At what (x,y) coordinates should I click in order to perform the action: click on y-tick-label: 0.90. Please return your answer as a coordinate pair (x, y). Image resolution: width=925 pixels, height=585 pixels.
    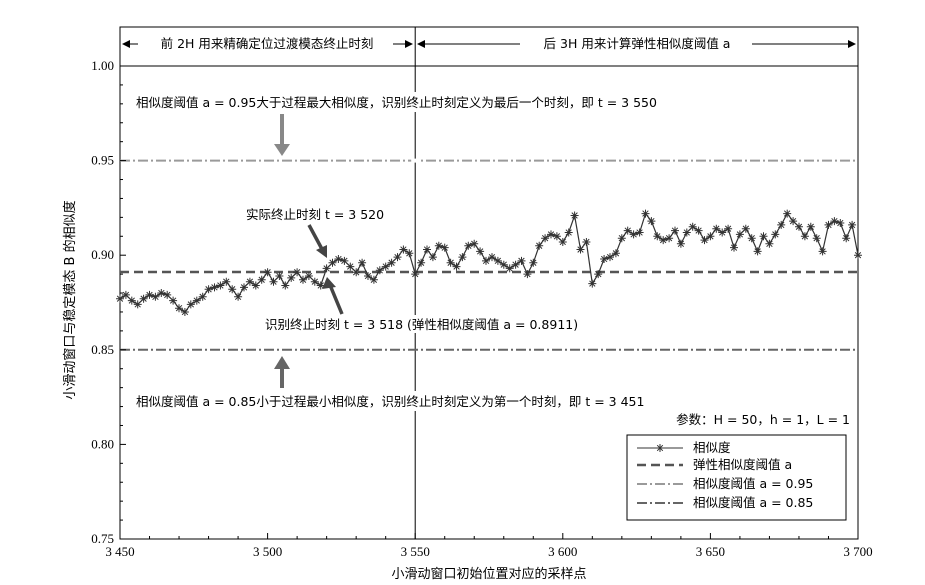
    Looking at the image, I should click on (102, 254).